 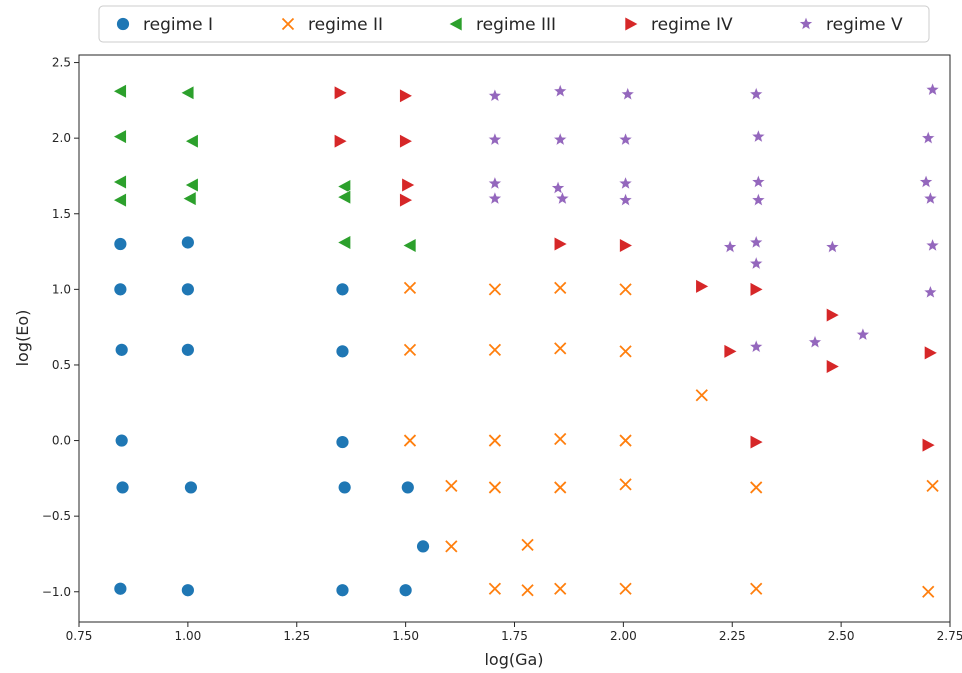 What do you see at coordinates (692, 25) in the screenshot?
I see `legend-label-regime-IV: regime IV` at bounding box center [692, 25].